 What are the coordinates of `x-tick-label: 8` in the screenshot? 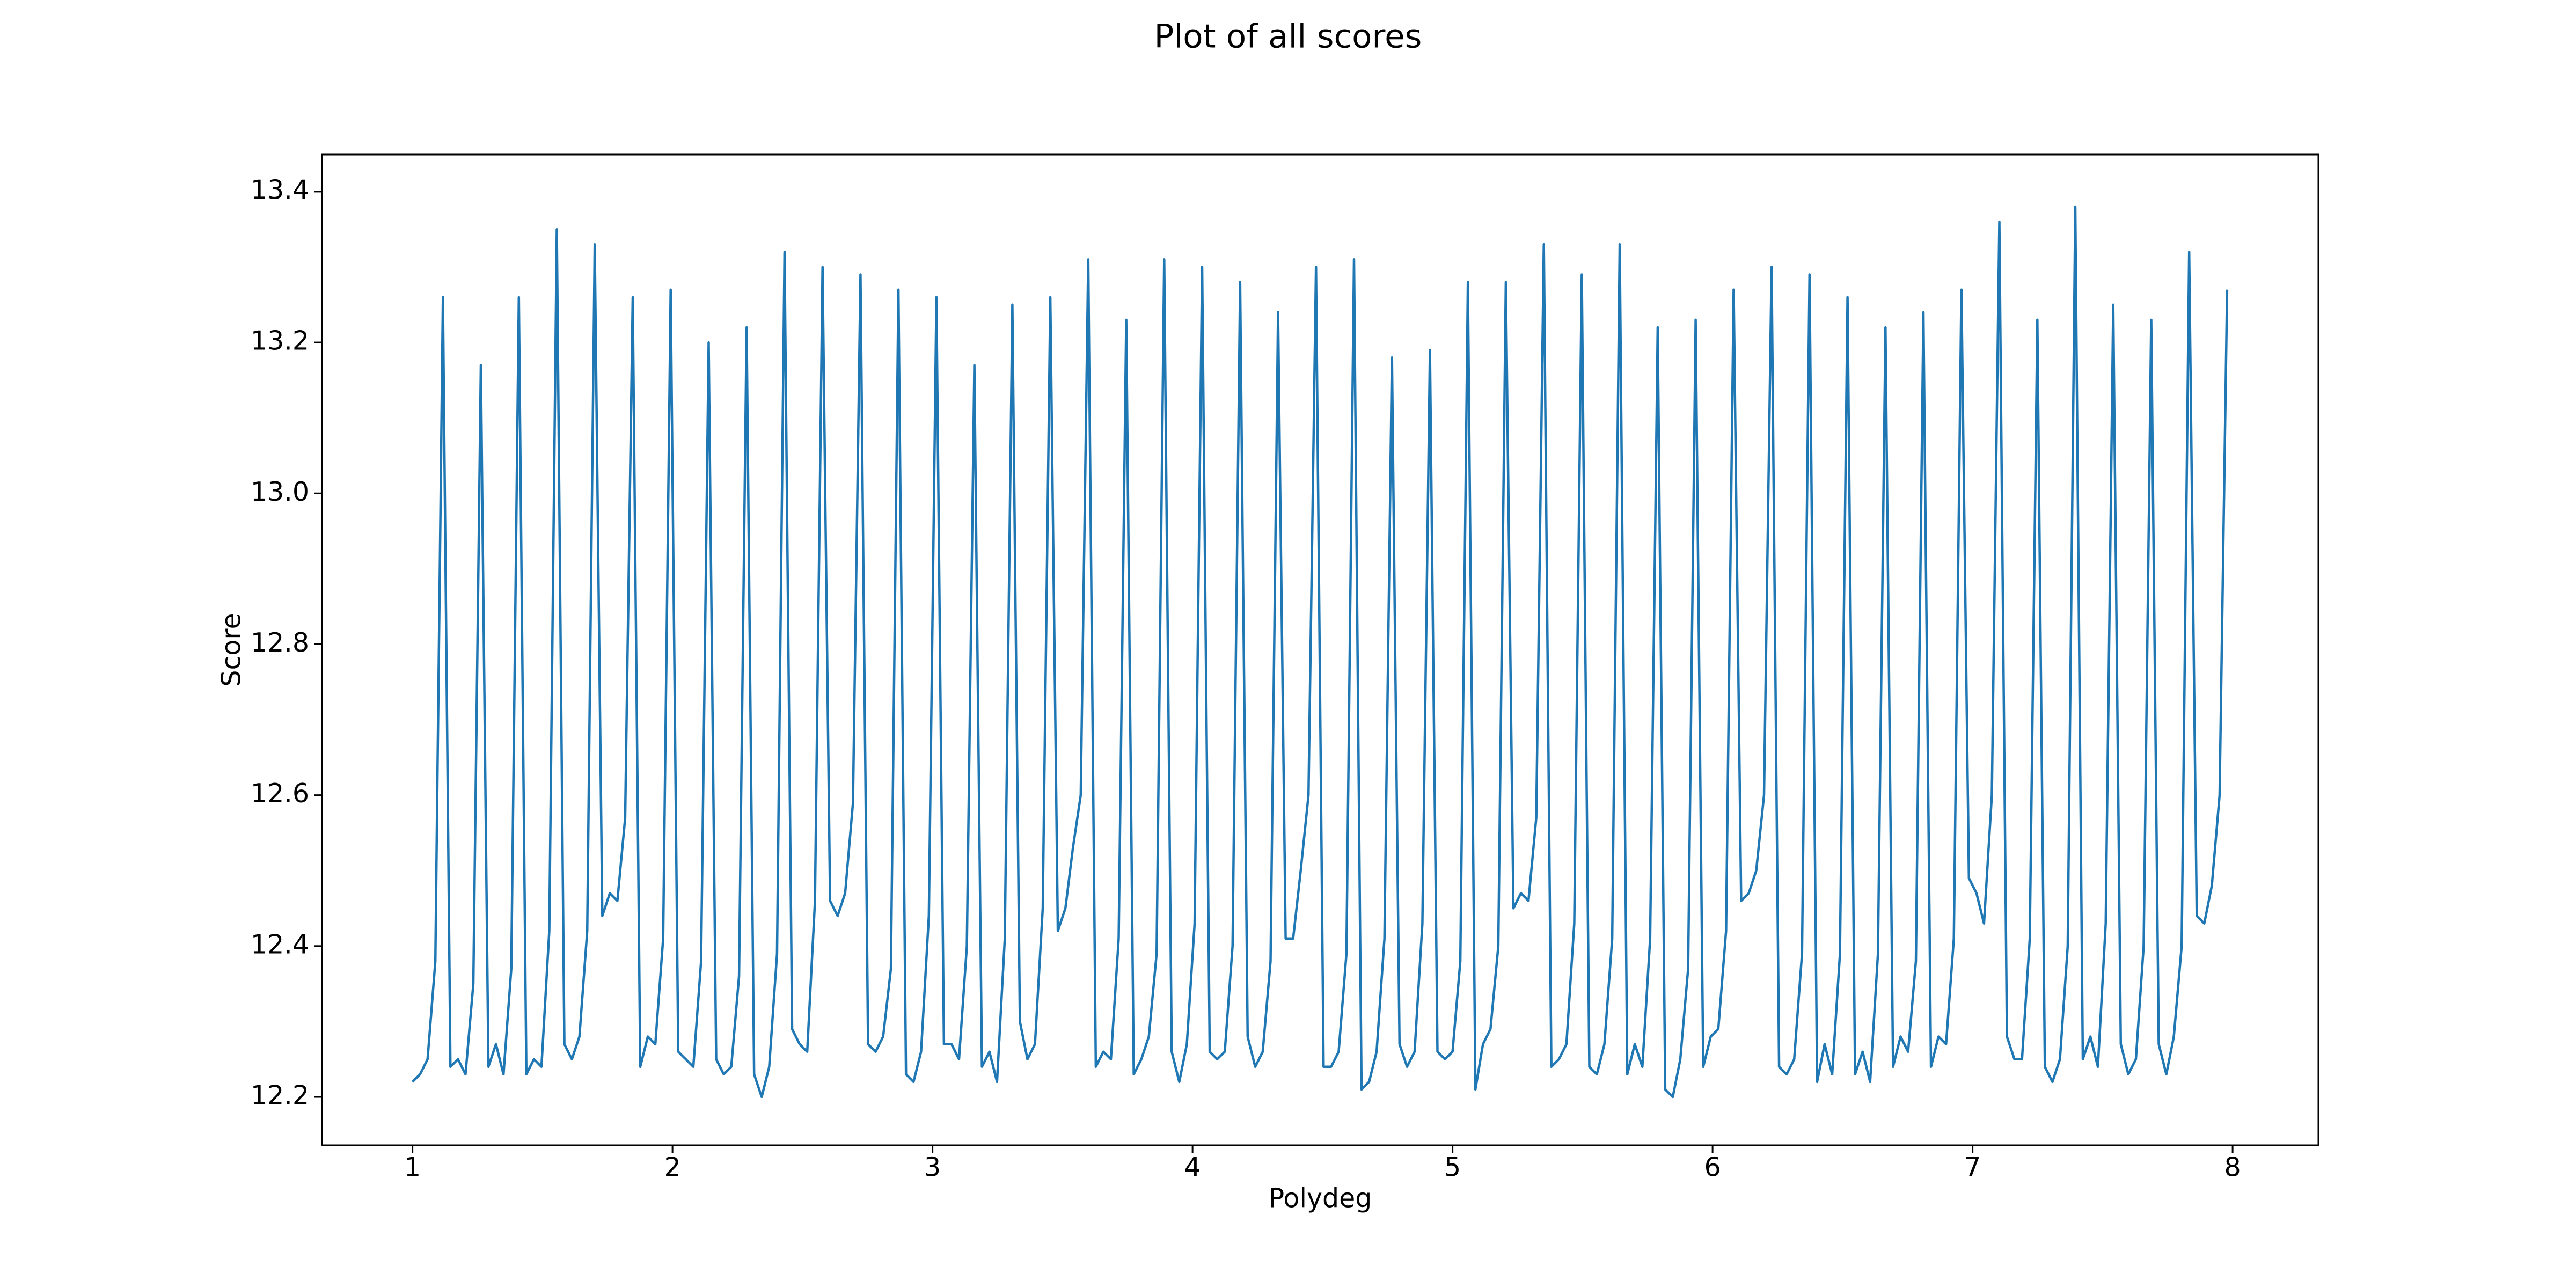 It's located at (2232, 1167).